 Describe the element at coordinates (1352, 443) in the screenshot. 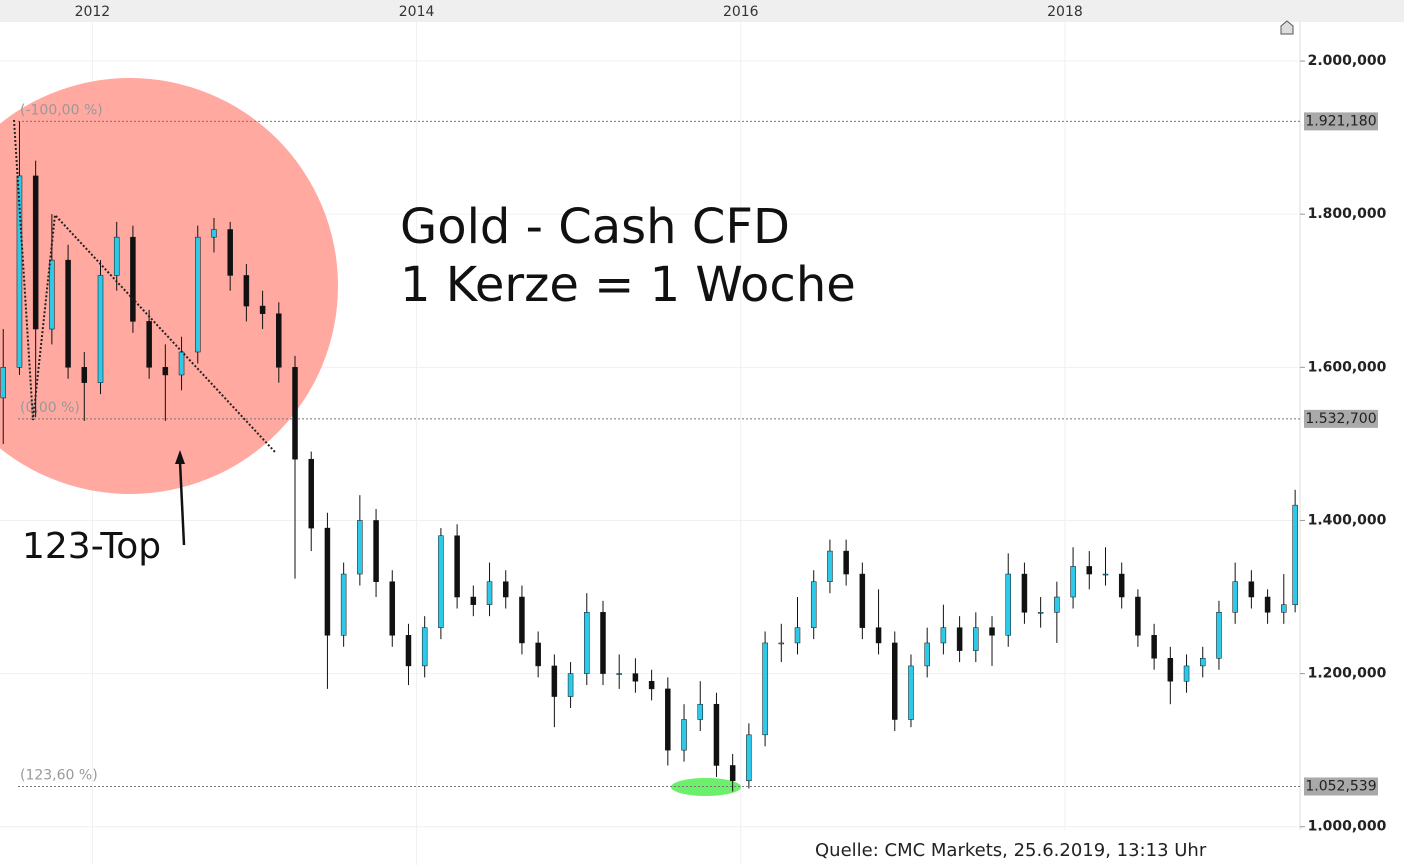

I see `price-axis` at that location.